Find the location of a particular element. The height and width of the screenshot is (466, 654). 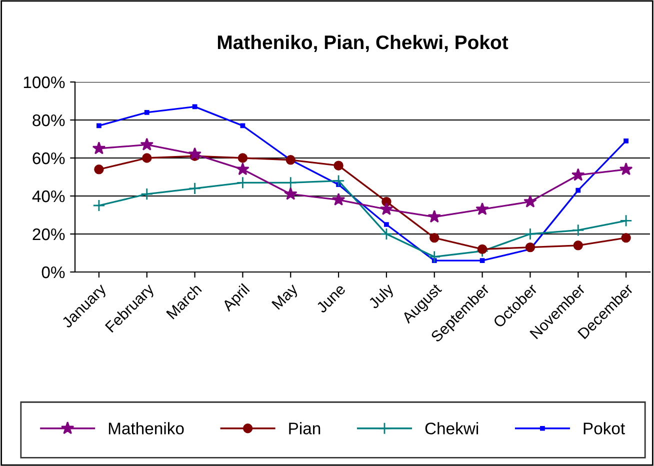

y-tick-label: 40% is located at coordinates (48, 196).